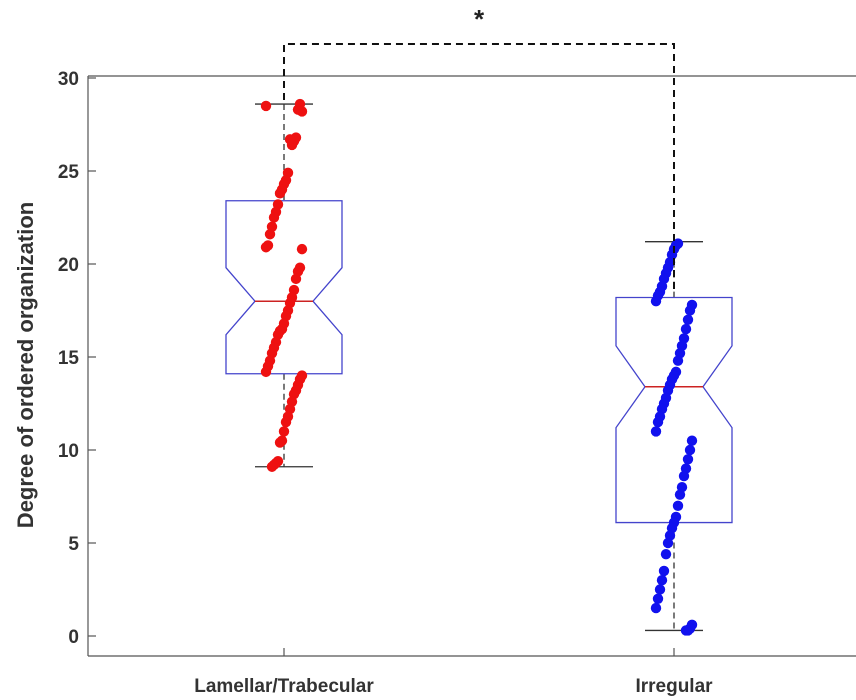  Describe the element at coordinates (68, 265) in the screenshot. I see `y-tick-label: 20` at that location.